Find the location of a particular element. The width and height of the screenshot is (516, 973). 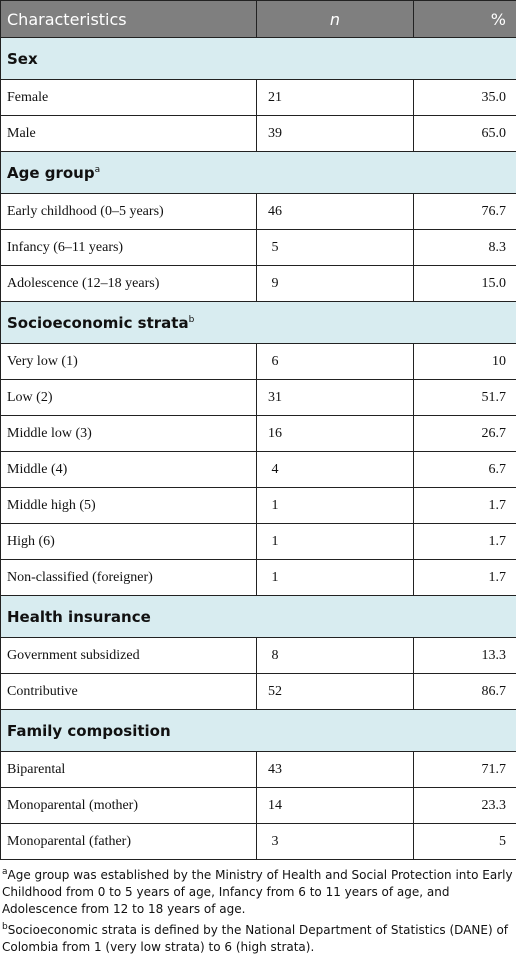

data-row: Adolescence (12–18 years) 9 15.0 is located at coordinates (258, 283).